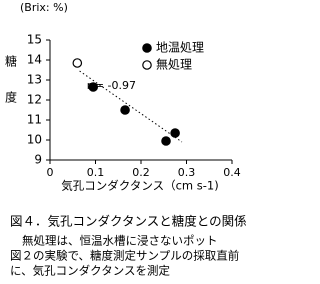 This screenshot has width=320, height=284. What do you see at coordinates (11, 90) in the screenshot?
I see `y-axis-label: 糖度` at bounding box center [11, 90].